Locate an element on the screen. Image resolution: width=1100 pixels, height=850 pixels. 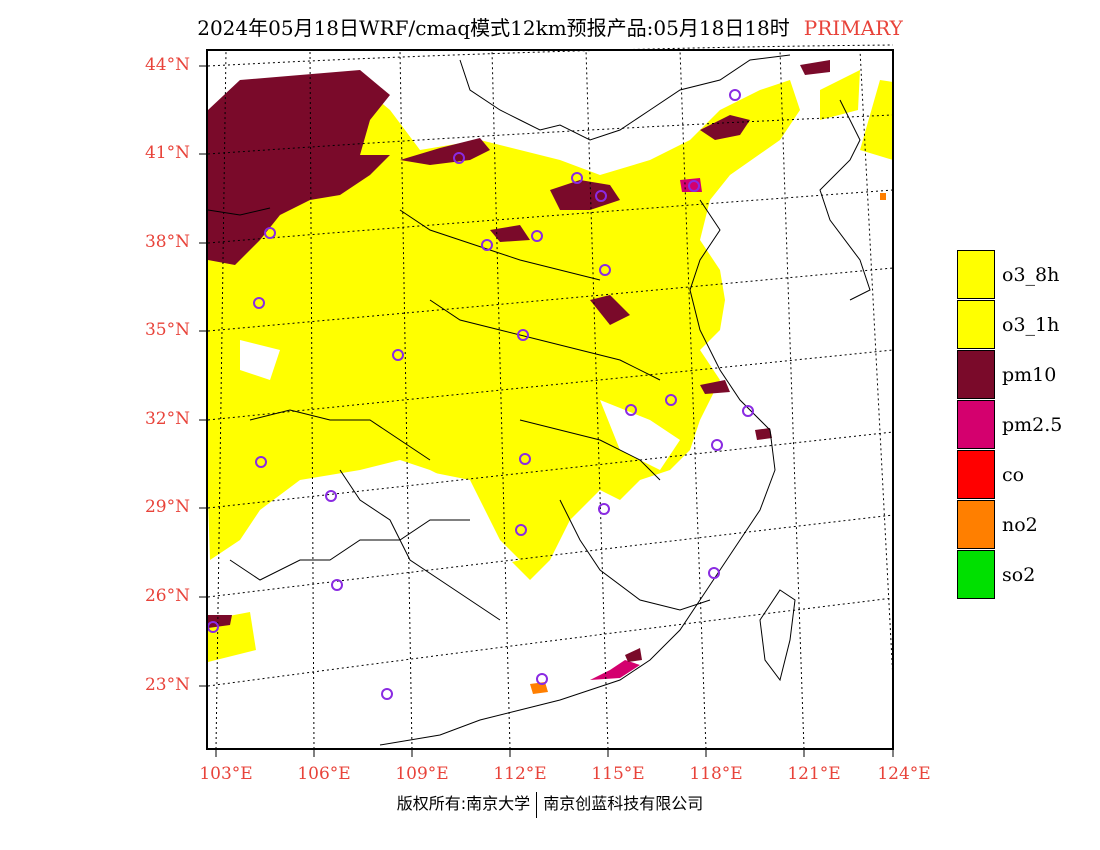
footer-divider is located at coordinates (537, 804).